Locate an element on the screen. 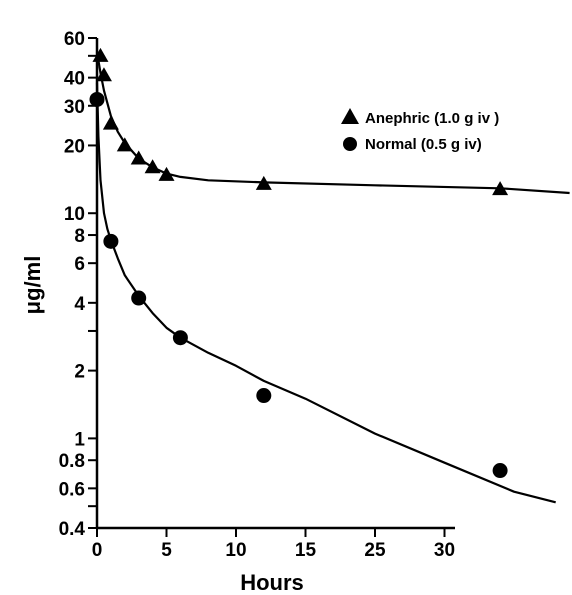 The image size is (572, 595). y-axis-title: μg/ml is located at coordinates (32, 285).